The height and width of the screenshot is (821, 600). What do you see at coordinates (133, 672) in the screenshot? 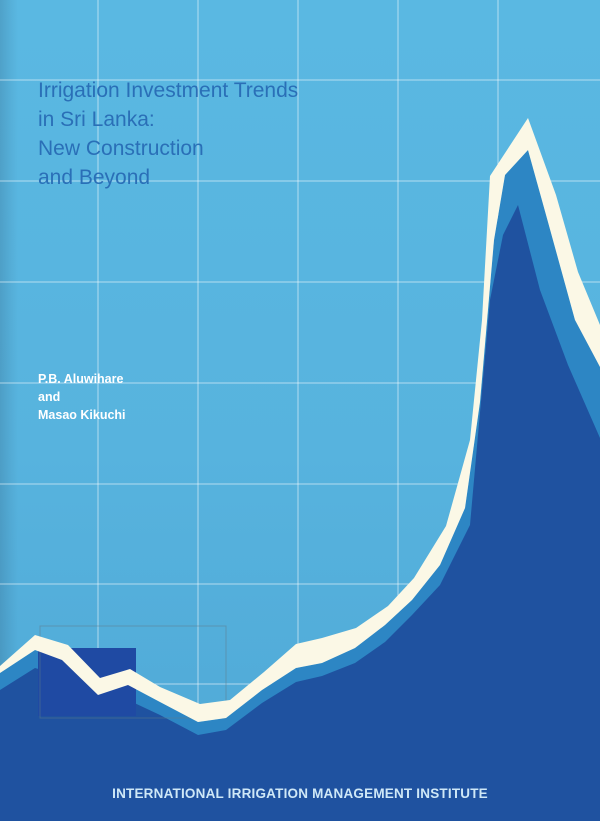
I see `outline-box` at bounding box center [133, 672].